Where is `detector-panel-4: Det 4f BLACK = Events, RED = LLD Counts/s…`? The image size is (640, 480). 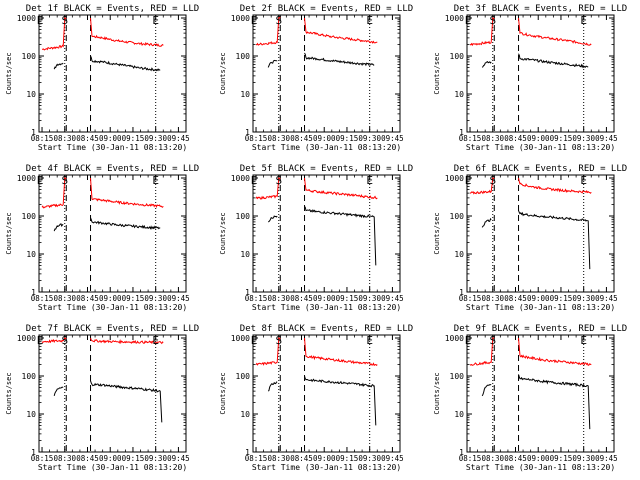 detector-panel-4: Det 4f BLACK = Events, RED = LLD Counts/s… is located at coordinates (102, 238).